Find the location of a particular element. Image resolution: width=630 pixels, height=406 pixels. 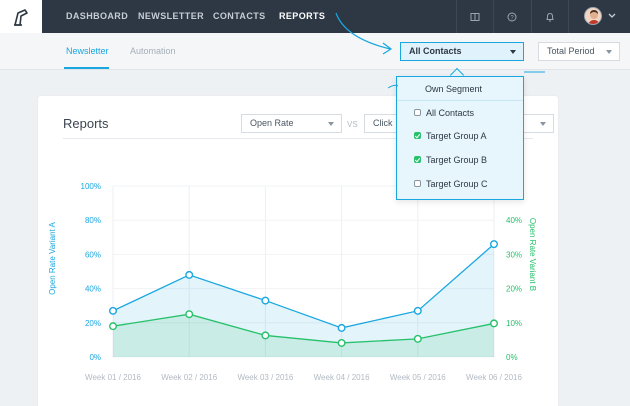

segment-select-value: All Contacts is located at coordinates (435, 51).